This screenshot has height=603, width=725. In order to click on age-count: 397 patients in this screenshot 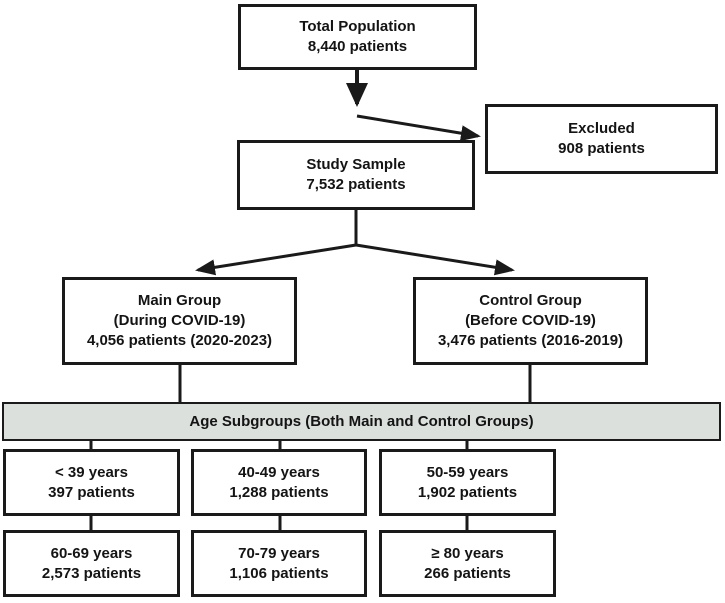, I will do `click(91, 492)`.